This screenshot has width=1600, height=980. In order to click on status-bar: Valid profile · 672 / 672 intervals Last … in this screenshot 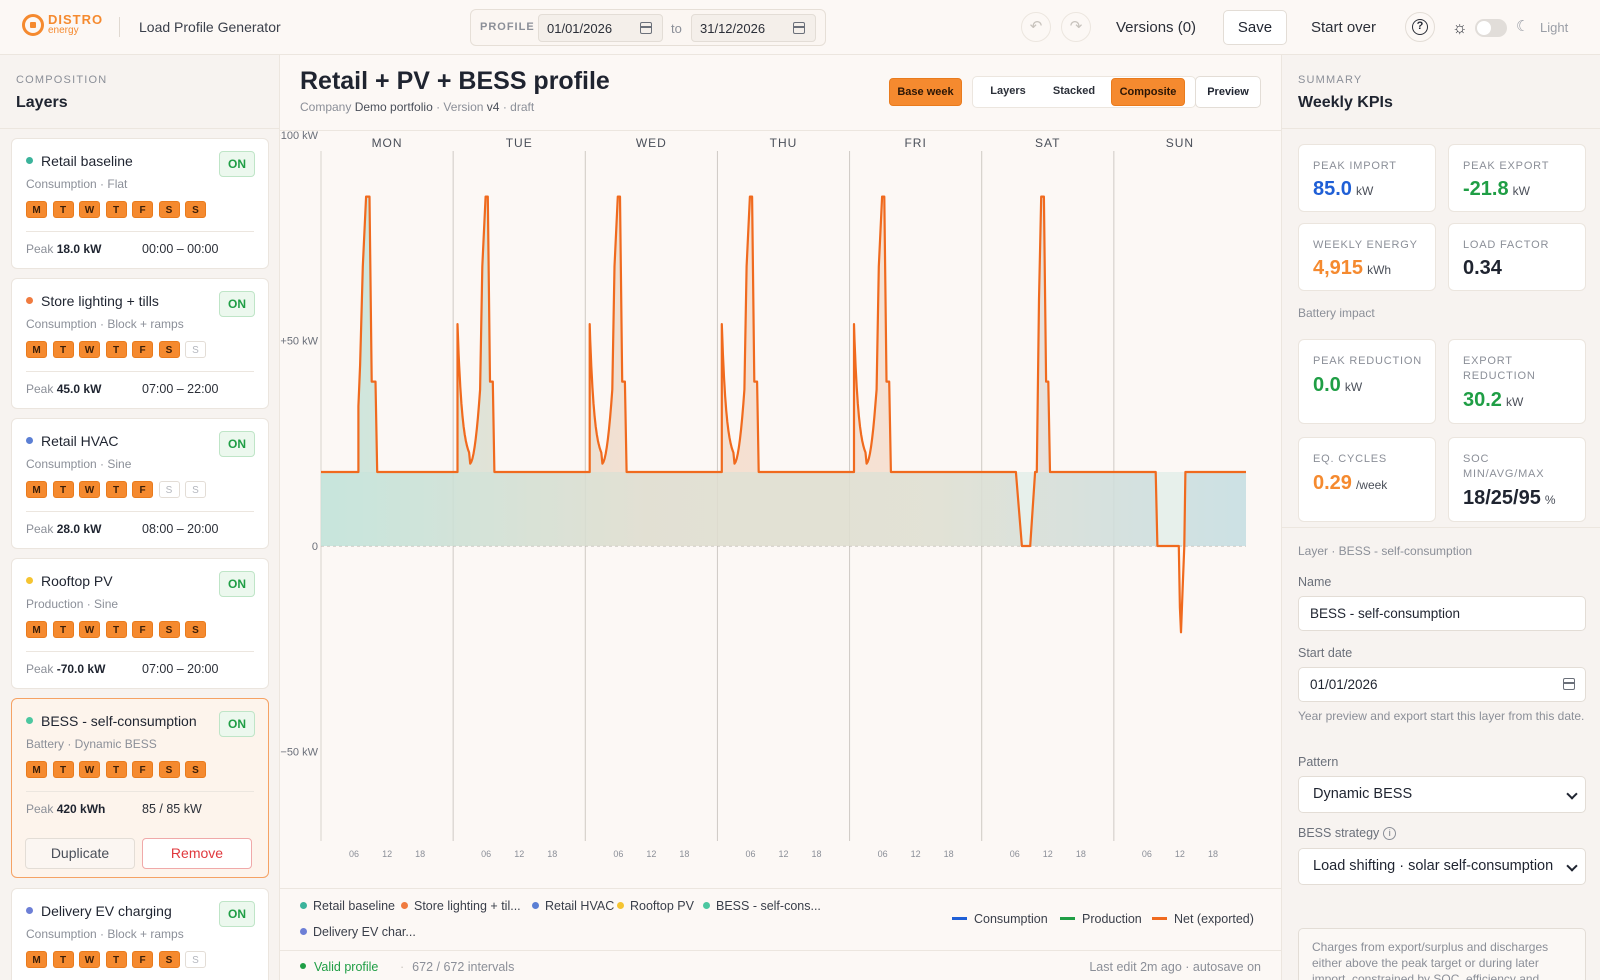, I will do `click(780, 965)`.